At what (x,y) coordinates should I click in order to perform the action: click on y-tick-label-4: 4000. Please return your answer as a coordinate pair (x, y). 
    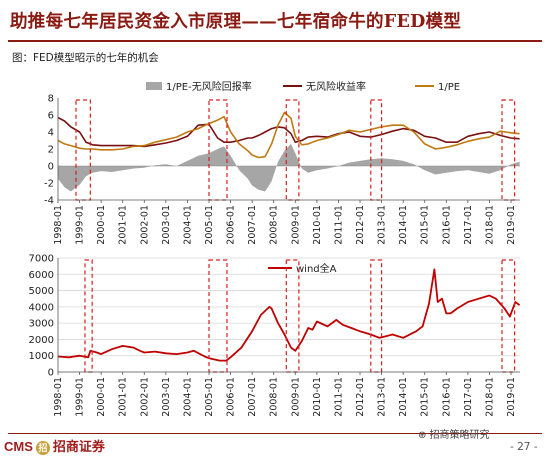
    Looking at the image, I should click on (41, 307).